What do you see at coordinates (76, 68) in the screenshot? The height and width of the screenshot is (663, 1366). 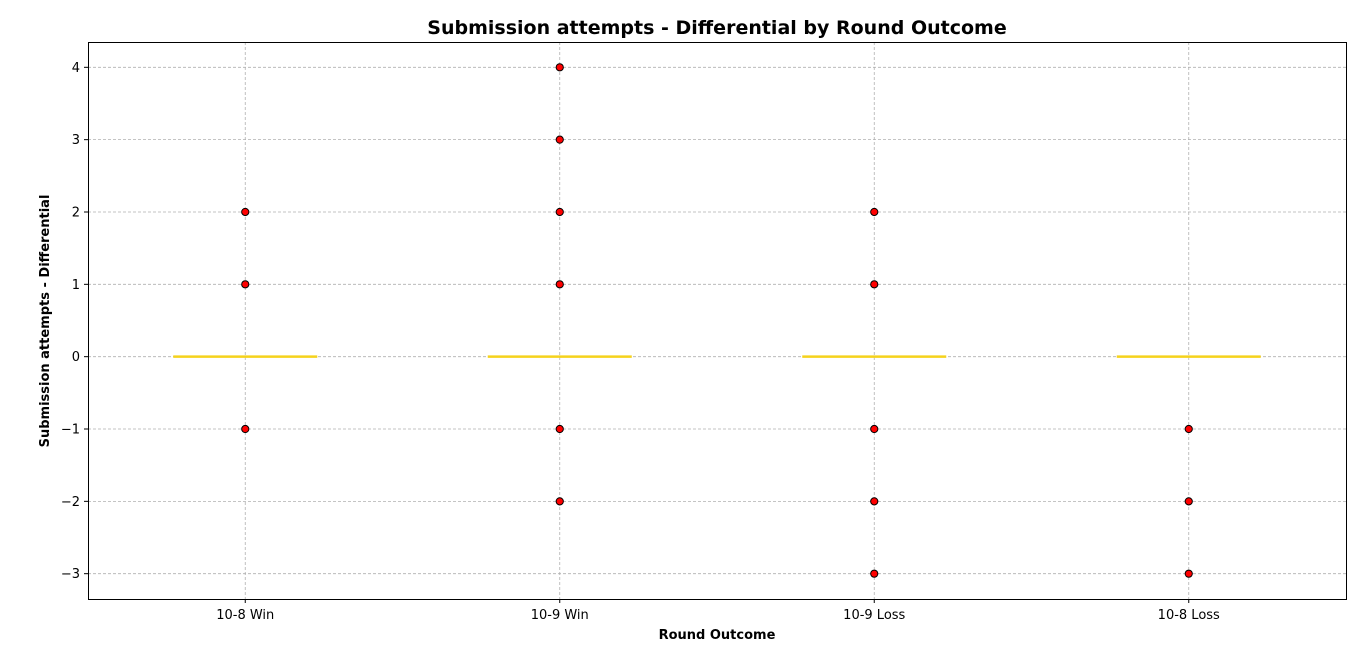 I see `y-tick-label: 4` at bounding box center [76, 68].